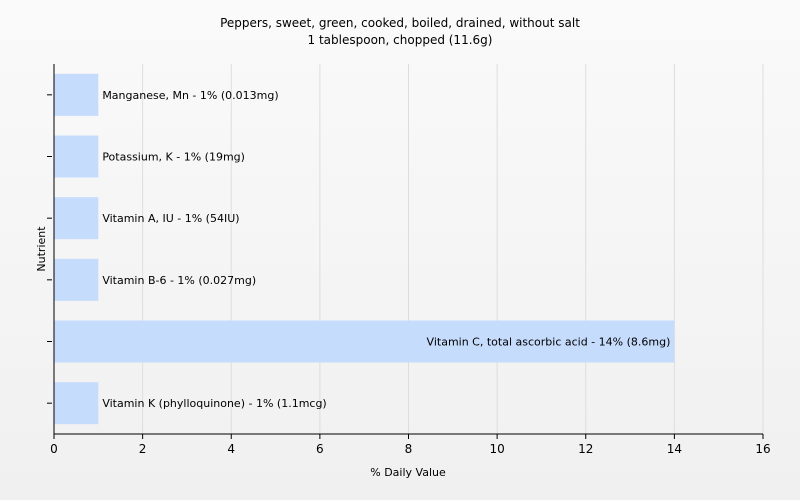 This screenshot has width=800, height=500. Describe the element at coordinates (41, 249) in the screenshot. I see `y-axis-label: Nutrient` at that location.